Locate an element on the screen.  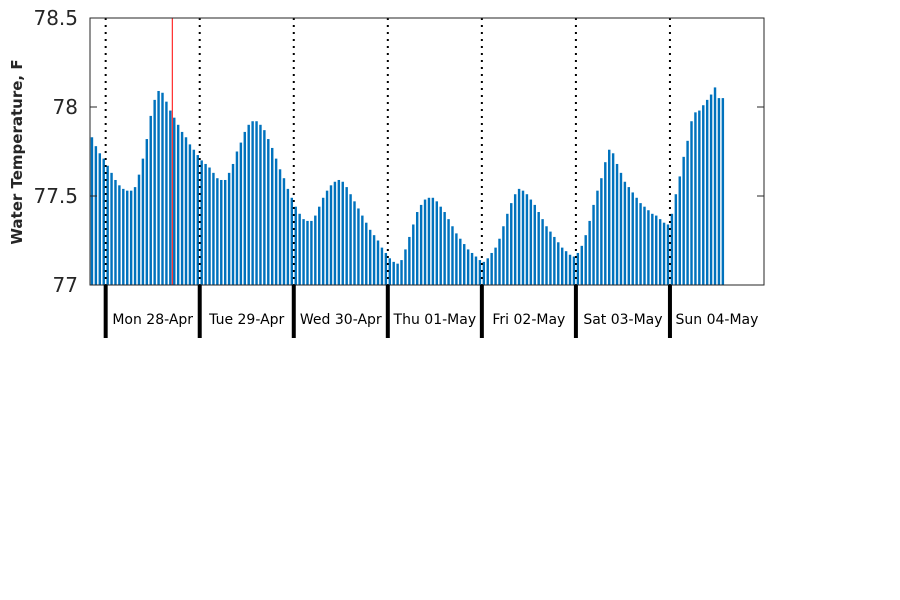
day-label: Fri 02-May is located at coordinates (528, 320).